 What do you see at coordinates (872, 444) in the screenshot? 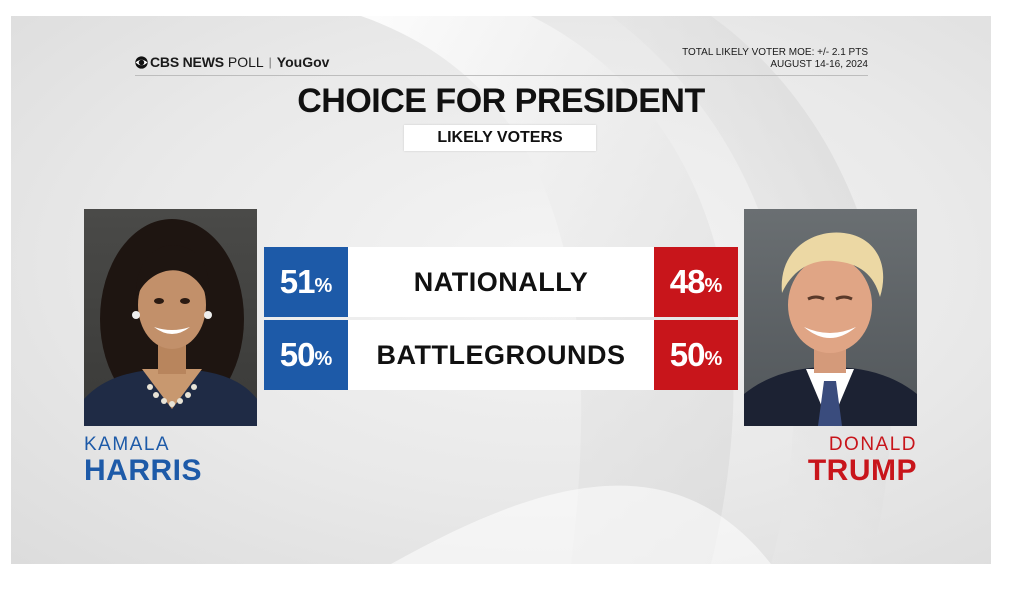
I see `trump-first-name: DONALD` at bounding box center [872, 444].